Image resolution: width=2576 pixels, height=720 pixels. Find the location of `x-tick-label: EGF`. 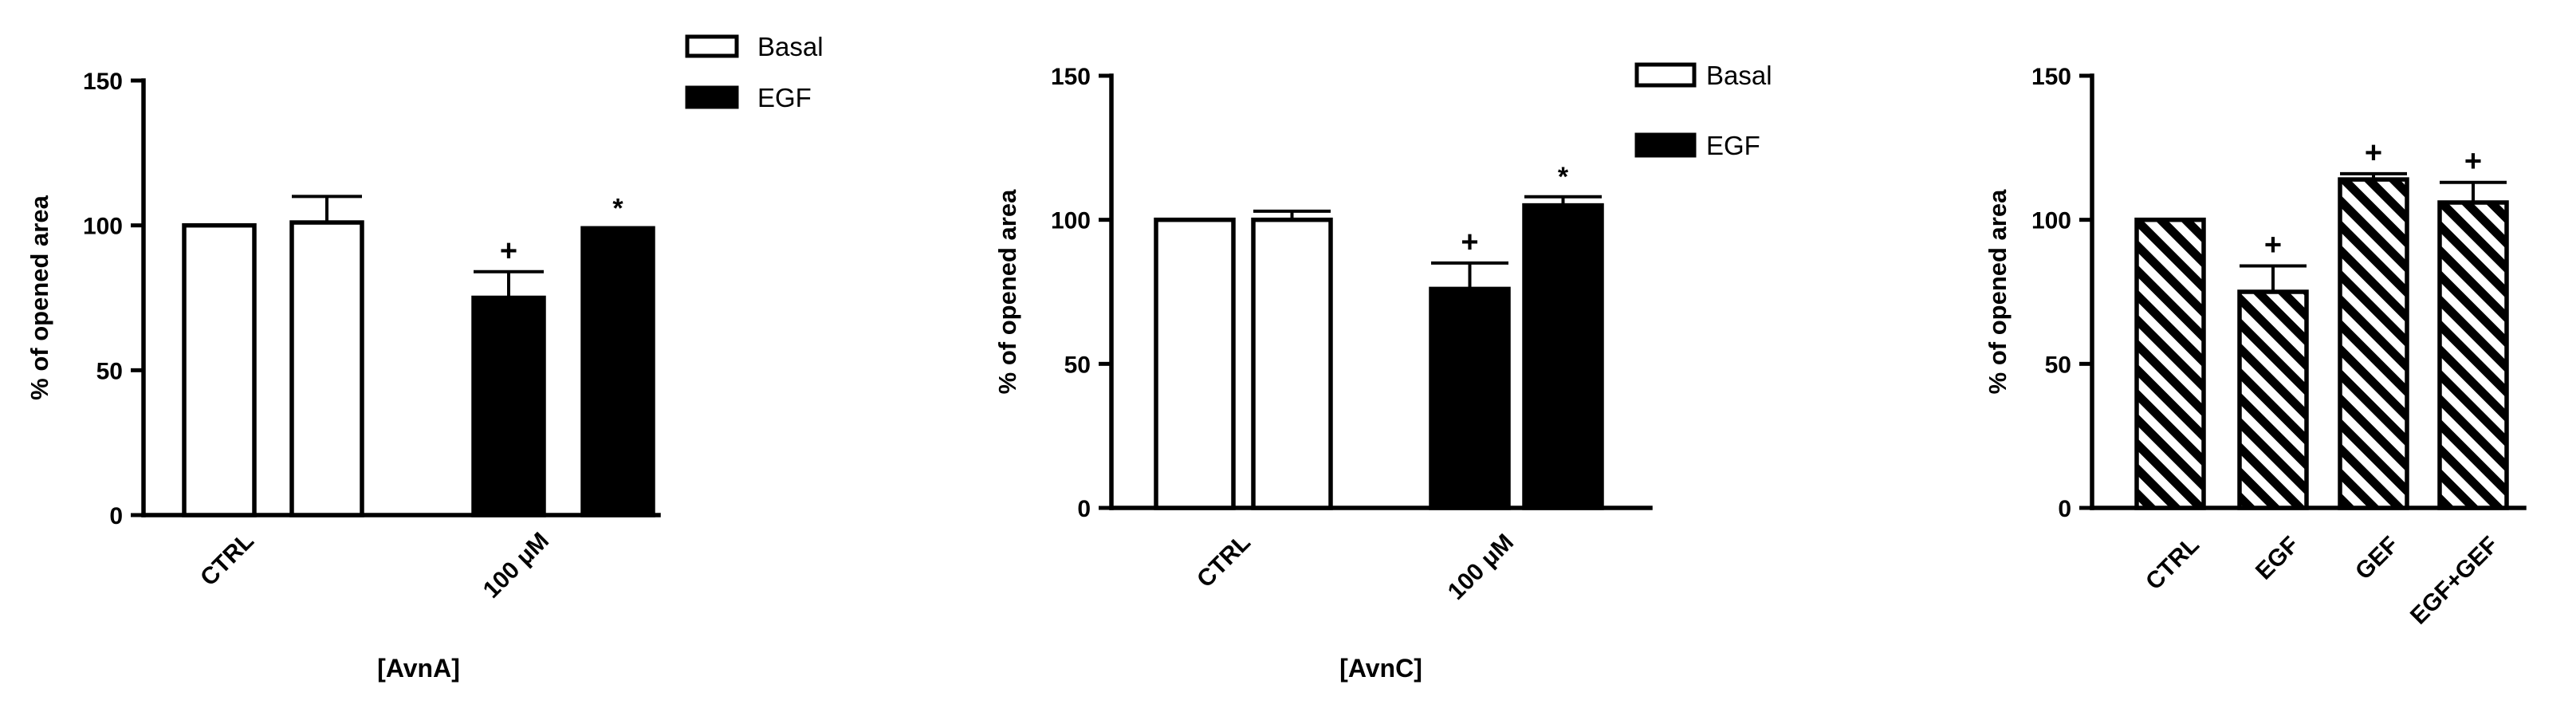

x-tick-label: EGF is located at coordinates (2278, 558).